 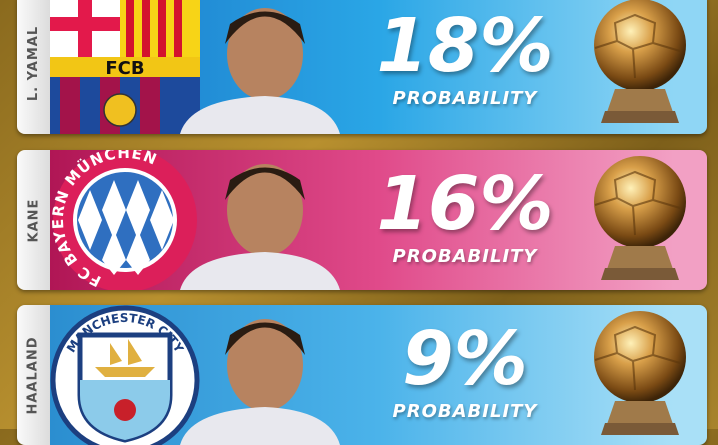 I want to click on fc-barcelona-crest-icon: FCB, so click(x=125, y=67).